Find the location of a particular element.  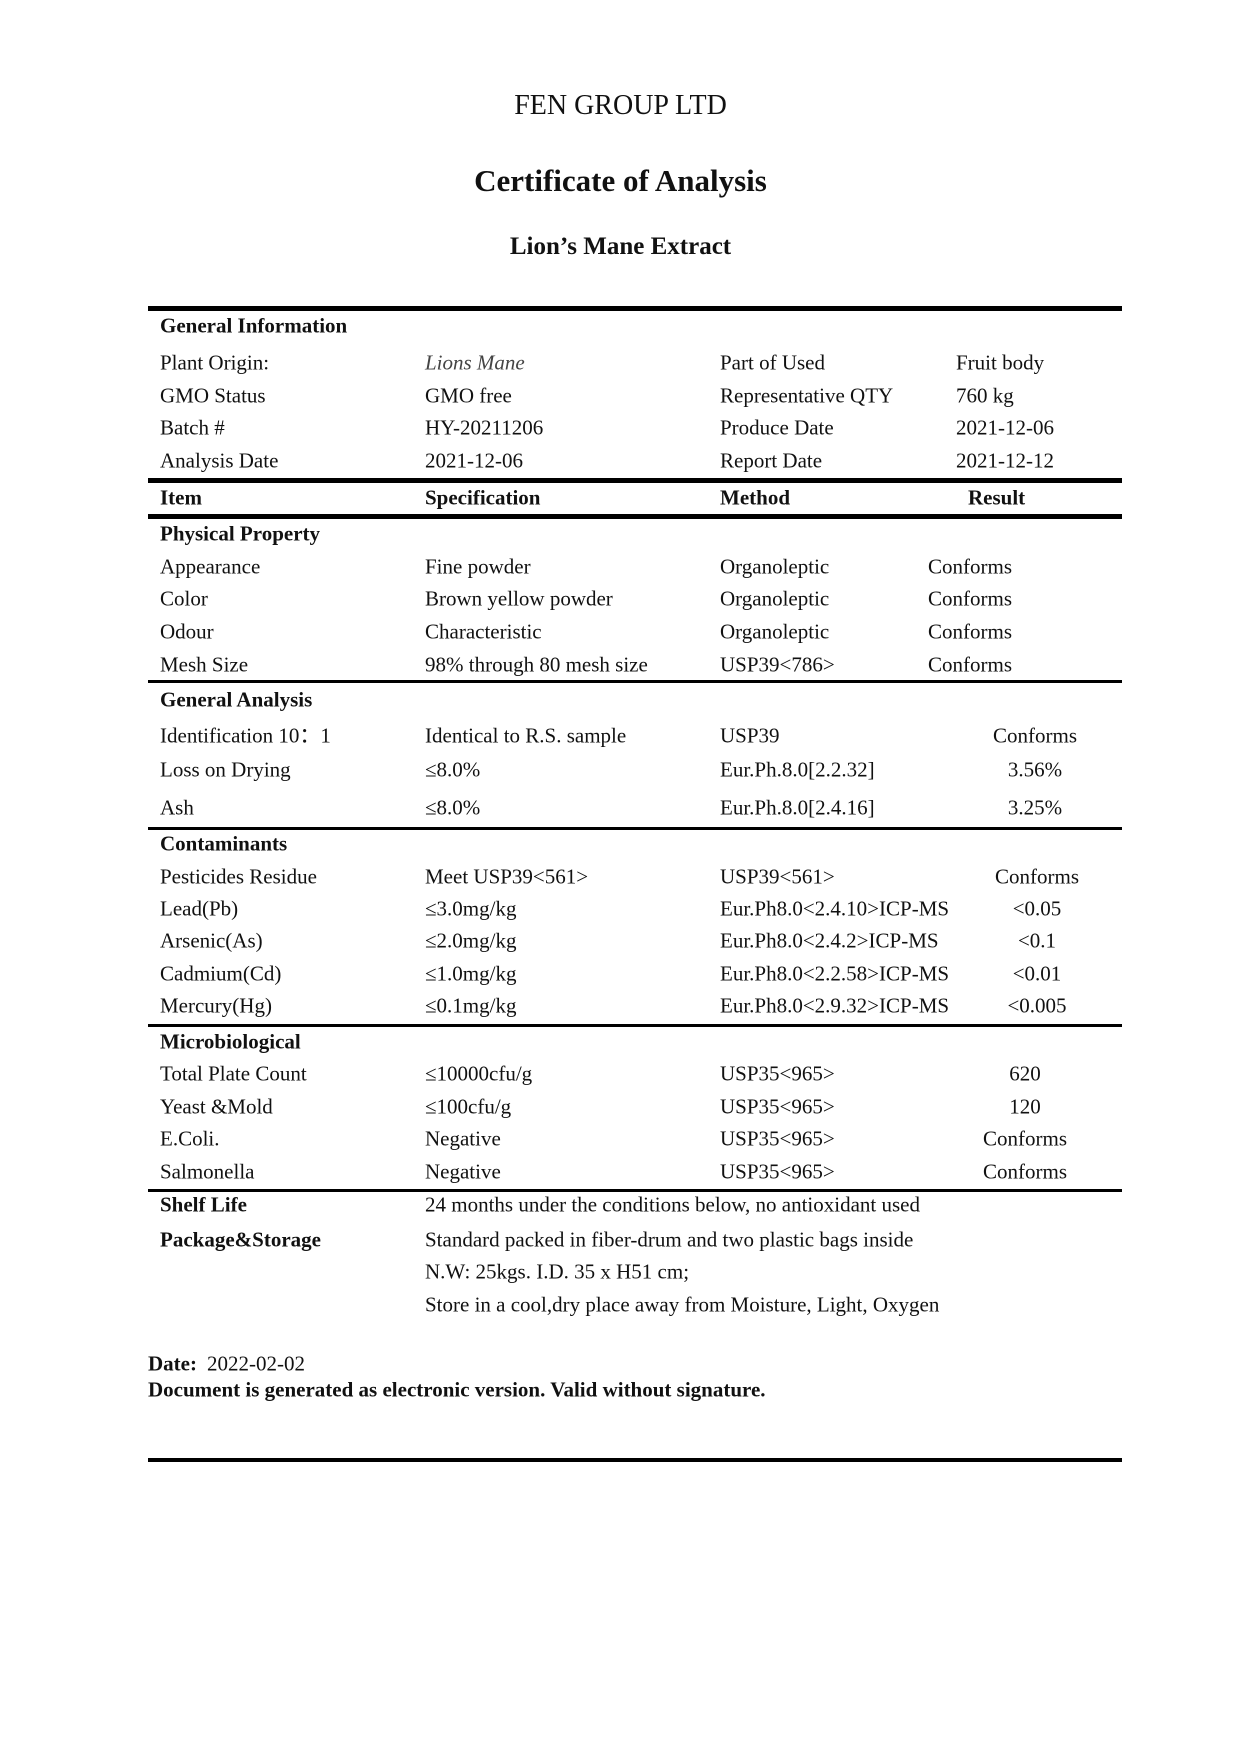

section-title: Contaminants is located at coordinates (224, 843).